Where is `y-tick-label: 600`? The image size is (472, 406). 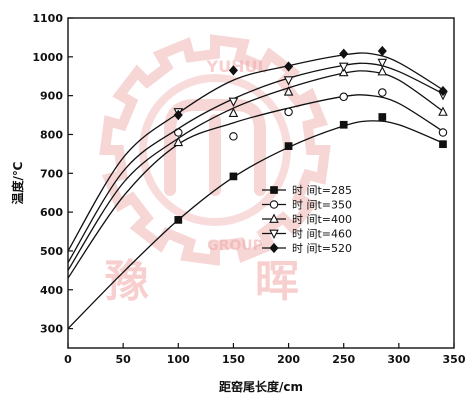 y-tick-label: 600 is located at coordinates (51, 212).